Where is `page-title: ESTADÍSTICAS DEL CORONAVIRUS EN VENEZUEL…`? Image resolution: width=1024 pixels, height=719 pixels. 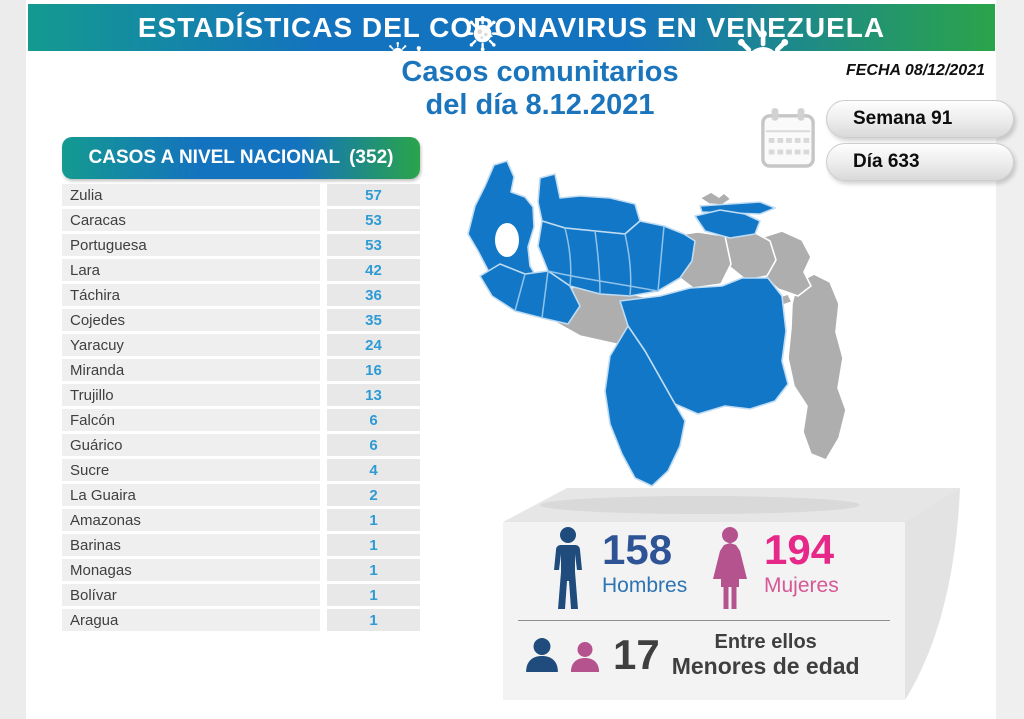 page-title: ESTADÍSTICAS DEL CORONAVIRUS EN VENEZUEL… is located at coordinates (511, 27).